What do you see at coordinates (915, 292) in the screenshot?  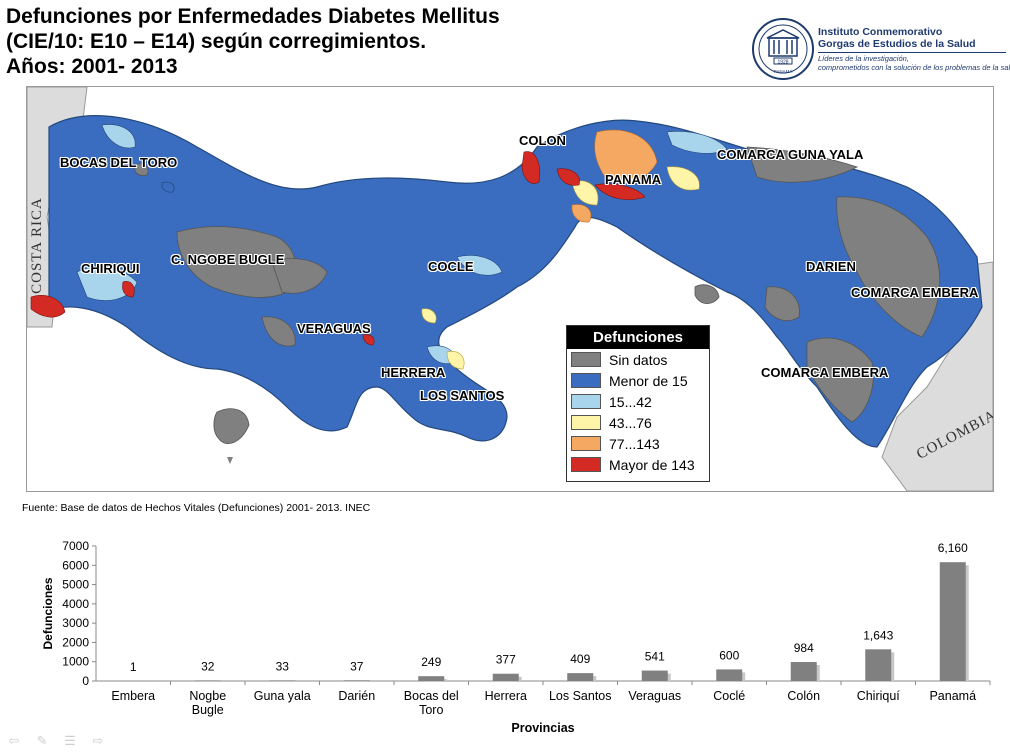 I see `region-label-comarca-embera-1: COMARCA EMBERA` at bounding box center [915, 292].